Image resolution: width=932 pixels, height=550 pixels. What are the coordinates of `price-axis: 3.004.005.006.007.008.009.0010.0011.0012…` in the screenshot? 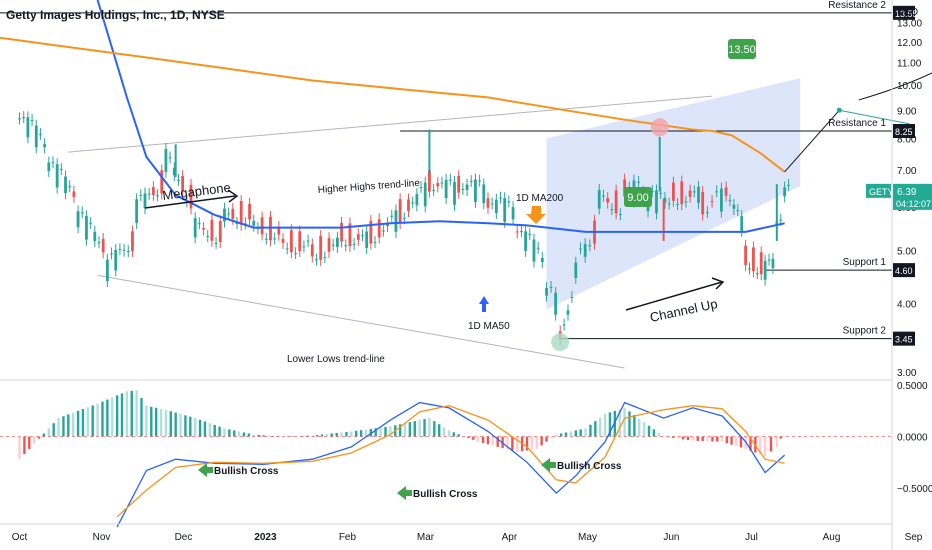 It's located at (899, 250).